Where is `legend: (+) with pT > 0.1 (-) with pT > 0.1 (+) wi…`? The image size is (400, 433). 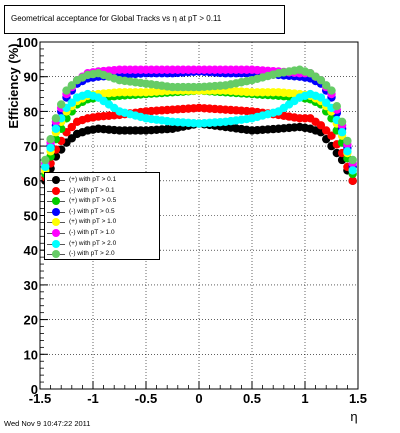 legend: (+) with pT > 0.1 (-) with pT > 0.1 (+) wi… is located at coordinates (102, 216).